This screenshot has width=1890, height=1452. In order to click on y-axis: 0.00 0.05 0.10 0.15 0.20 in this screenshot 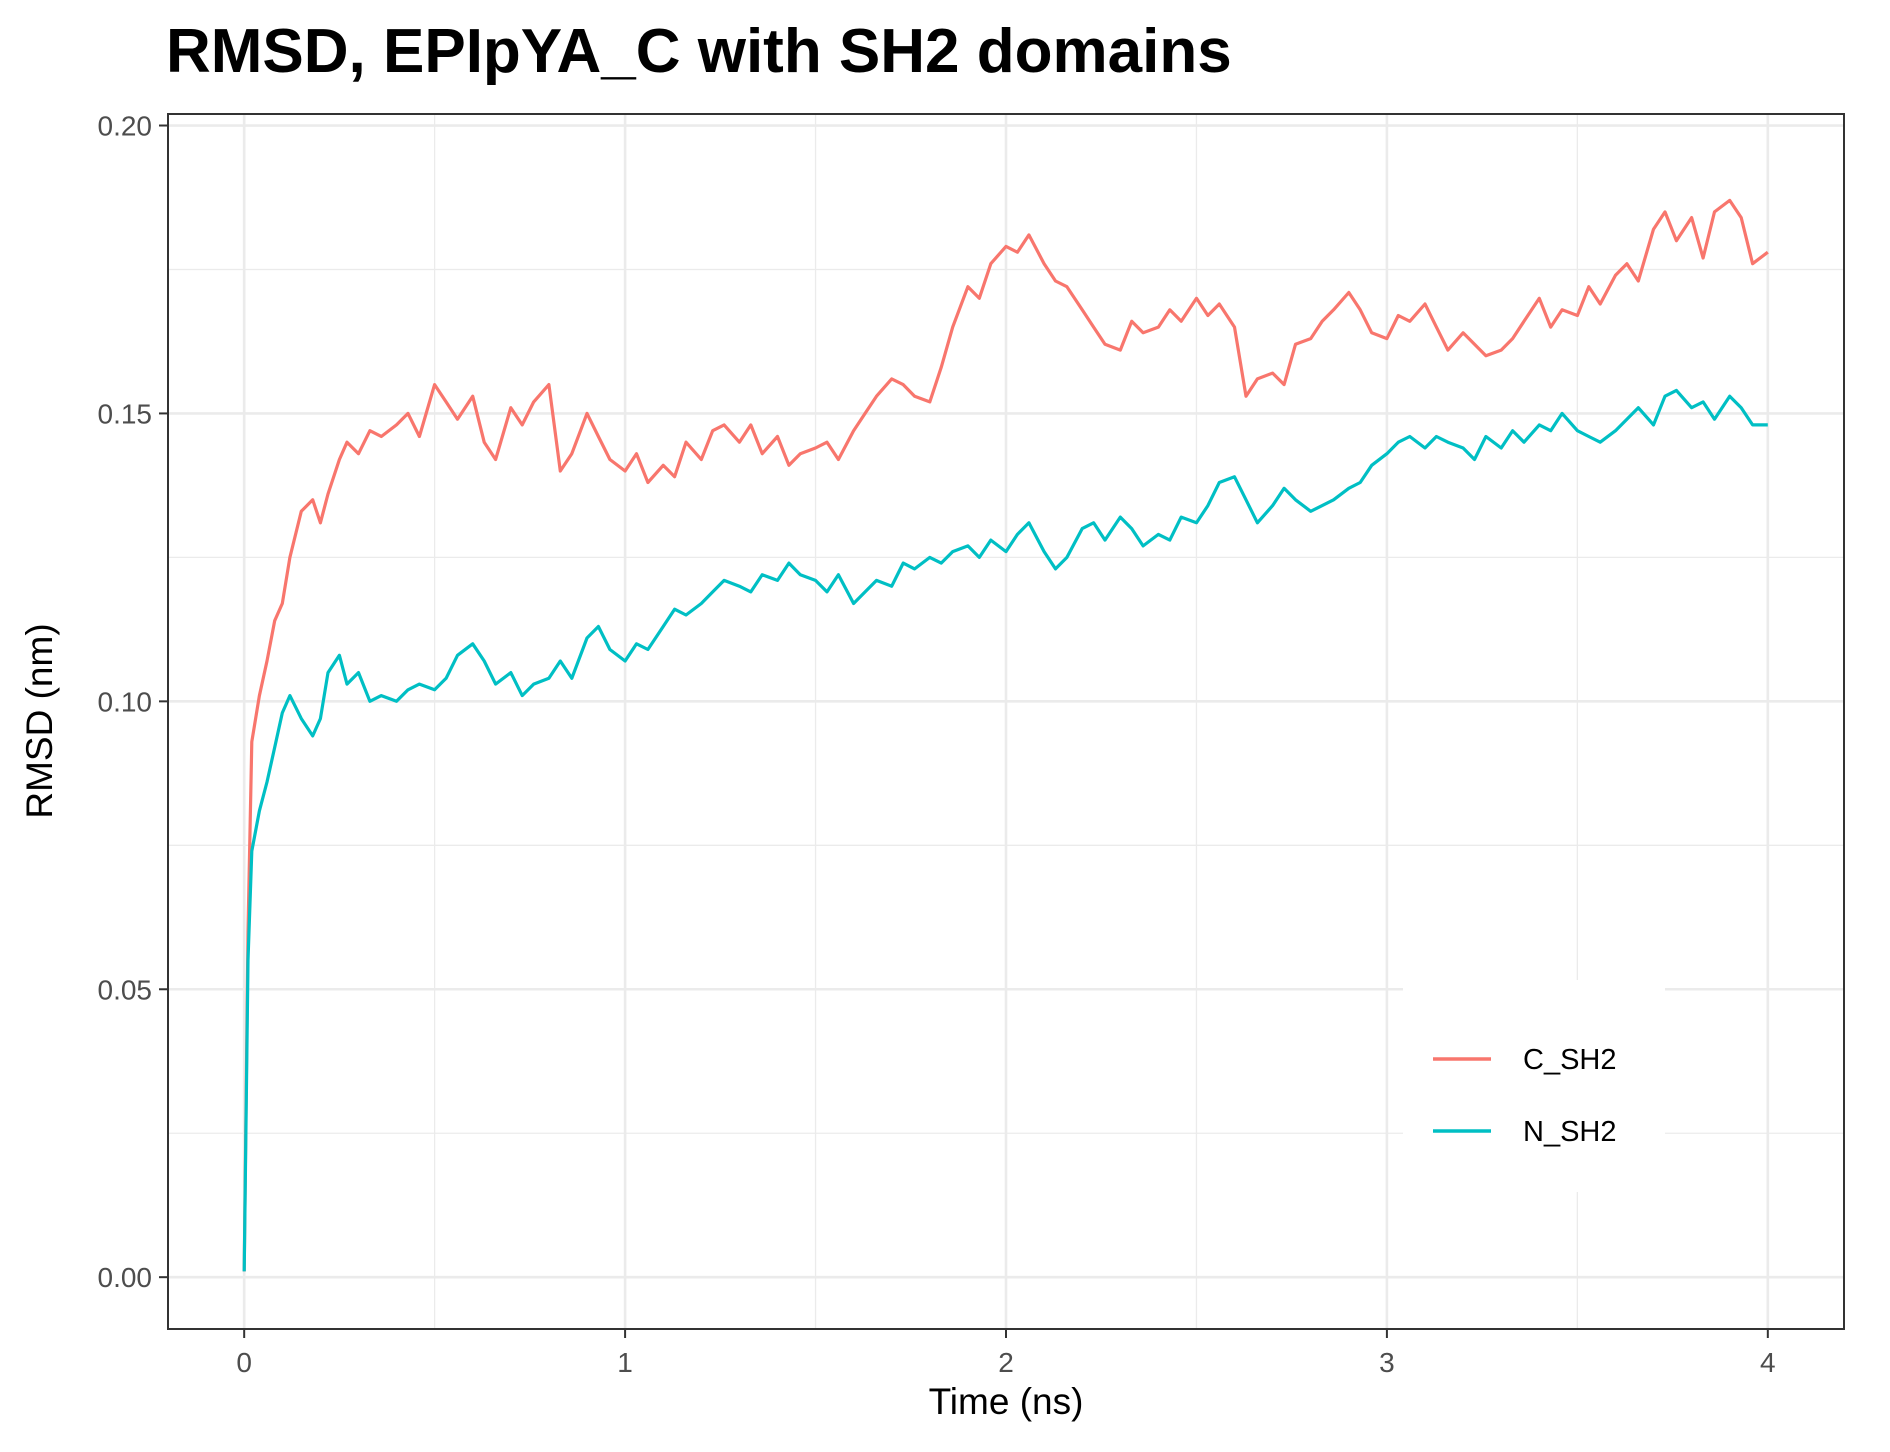, I will do `click(133, 702)`.